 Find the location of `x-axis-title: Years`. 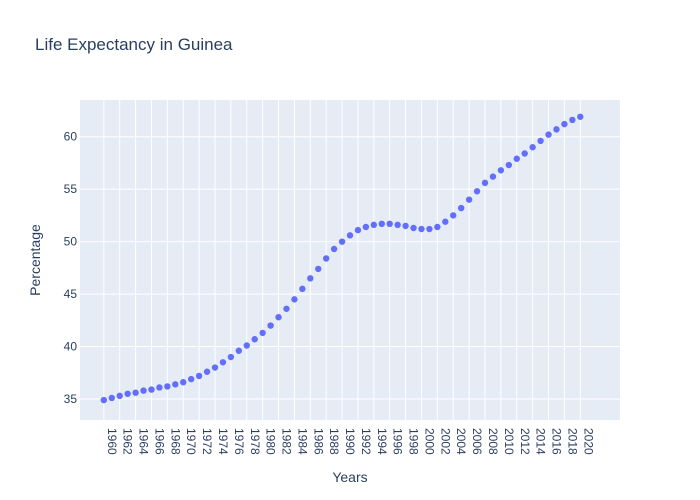

x-axis-title: Years is located at coordinates (349, 477).